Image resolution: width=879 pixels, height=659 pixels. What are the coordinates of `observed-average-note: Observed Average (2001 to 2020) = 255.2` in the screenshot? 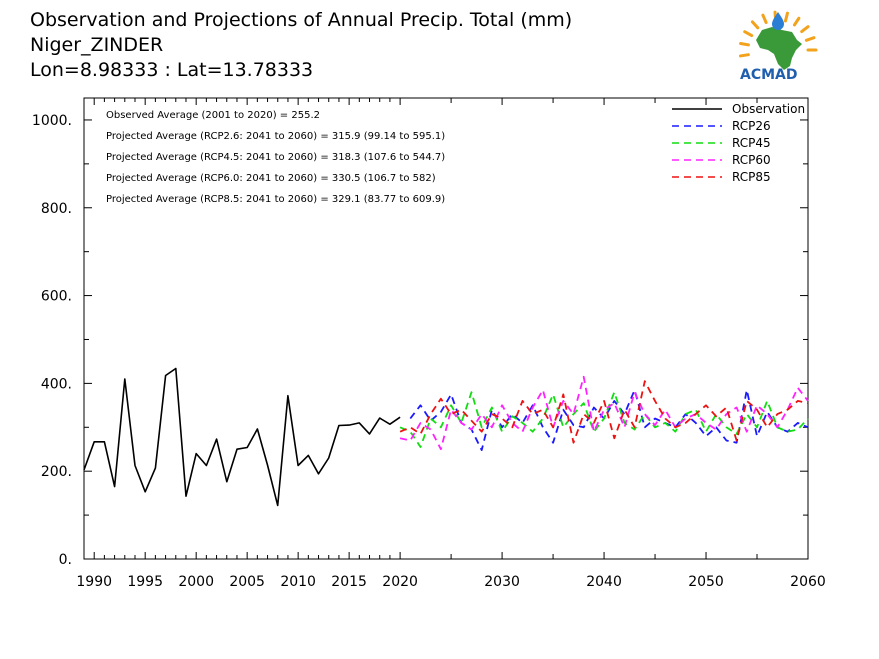 It's located at (213, 115).